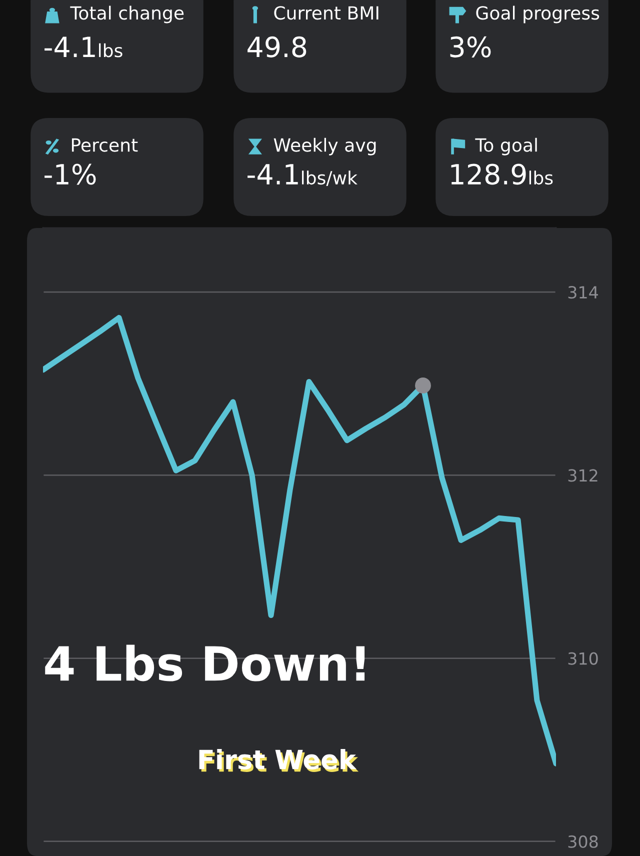 This screenshot has height=856, width=640. What do you see at coordinates (127, 15) in the screenshot?
I see `text: Total change` at bounding box center [127, 15].